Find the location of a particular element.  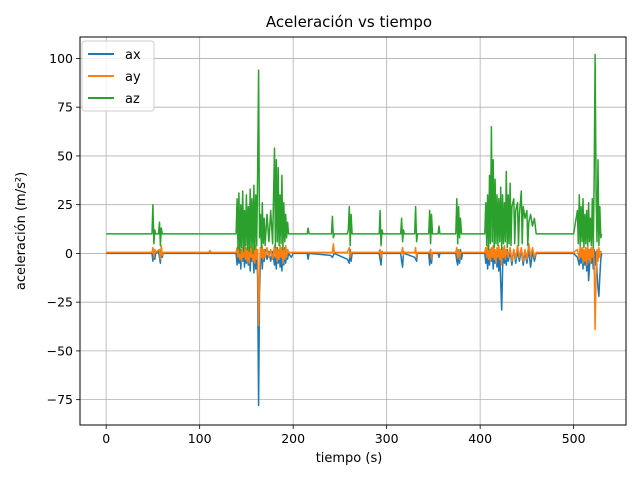

y-axis-ticks: −75 −50 −25 0 25 50 75 100 is located at coordinates (63, 229).